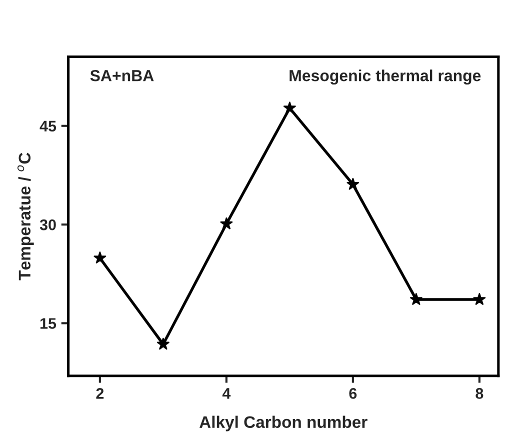  I want to click on annotation: SA+nBA, so click(122, 76).